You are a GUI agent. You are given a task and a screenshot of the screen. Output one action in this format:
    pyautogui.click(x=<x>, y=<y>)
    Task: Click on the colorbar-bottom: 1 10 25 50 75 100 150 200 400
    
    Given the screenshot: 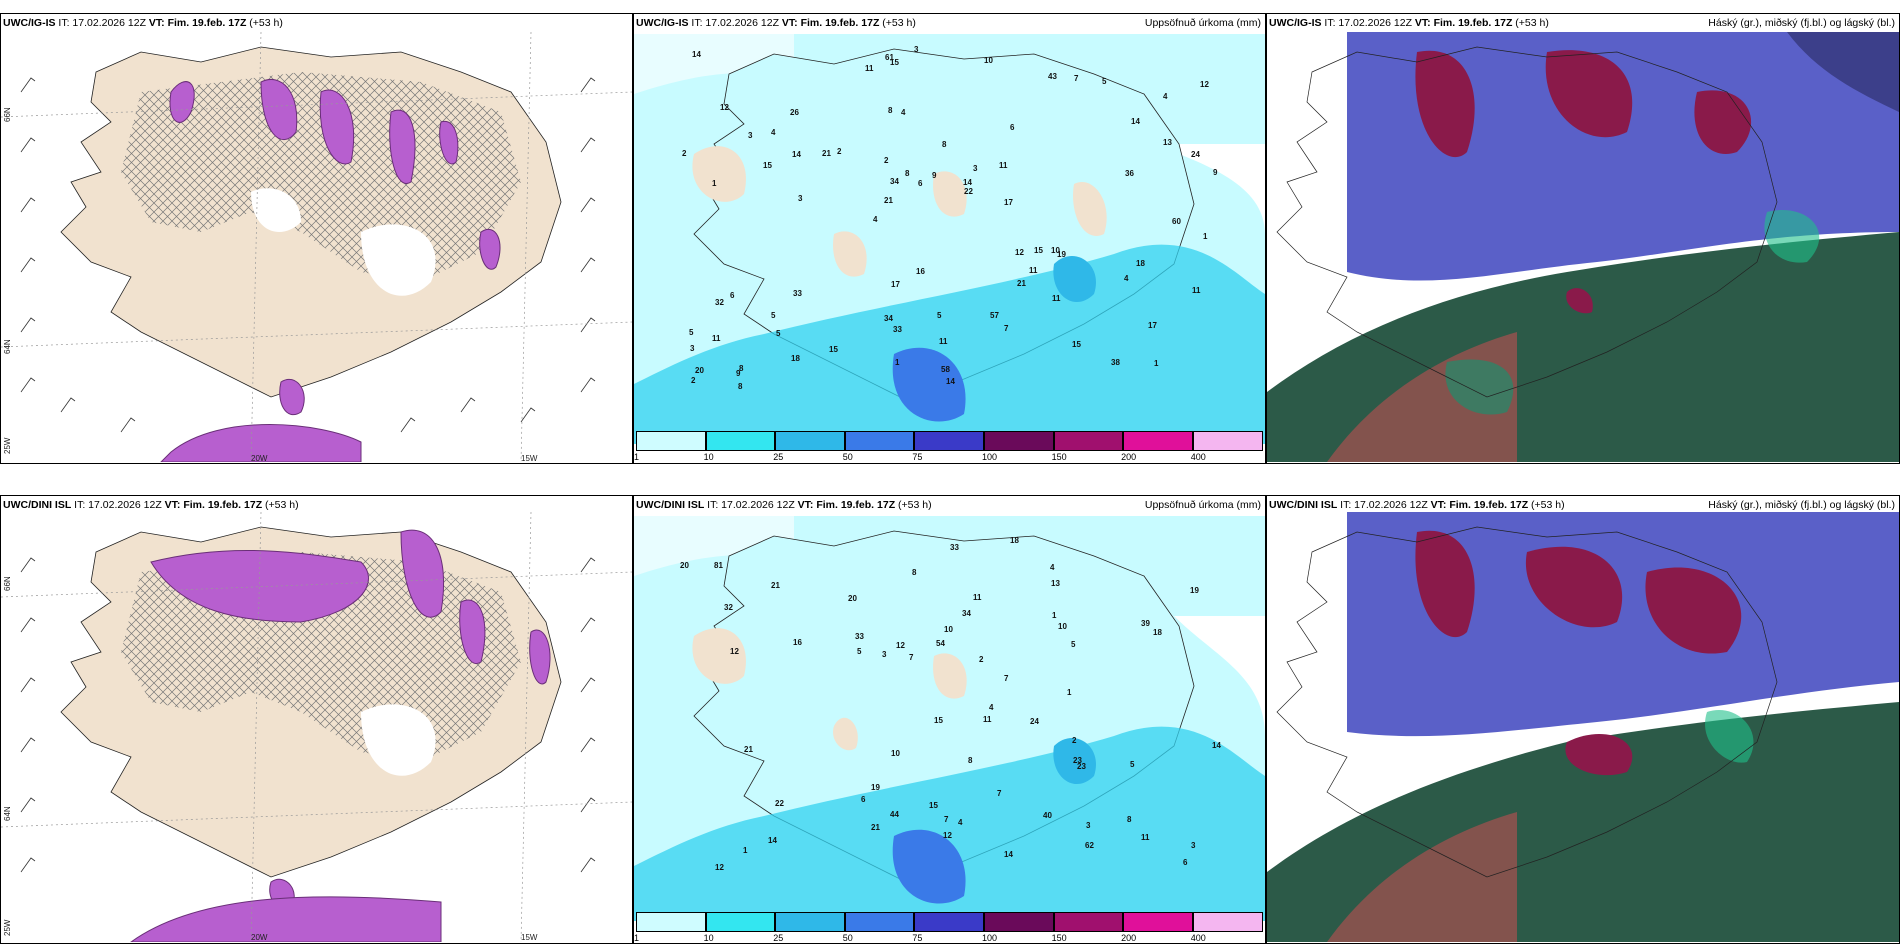 What is the action you would take?
    pyautogui.click(x=948, y=927)
    